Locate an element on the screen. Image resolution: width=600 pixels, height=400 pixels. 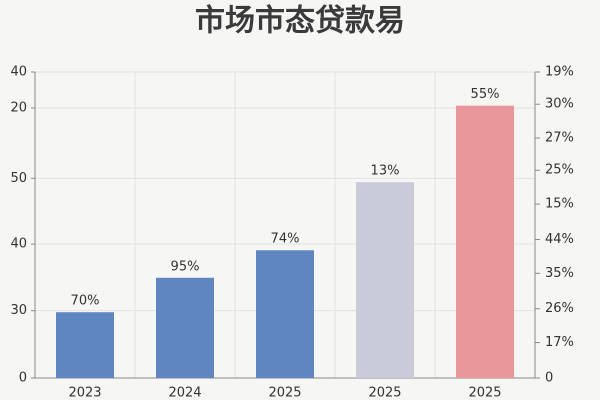
y-tick-label: 20 is located at coordinates (18, 107).